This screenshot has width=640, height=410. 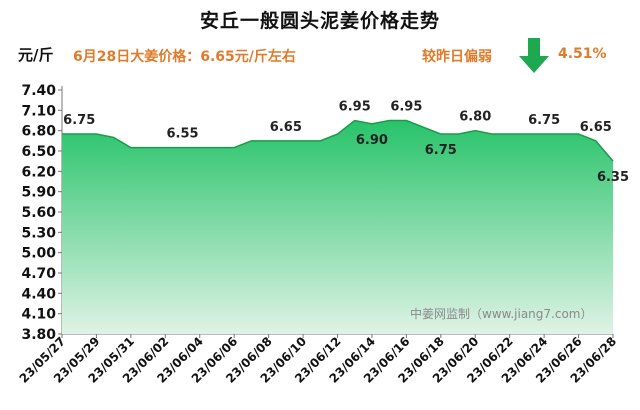 I want to click on y-tick-label: 5.90, so click(x=38, y=193).